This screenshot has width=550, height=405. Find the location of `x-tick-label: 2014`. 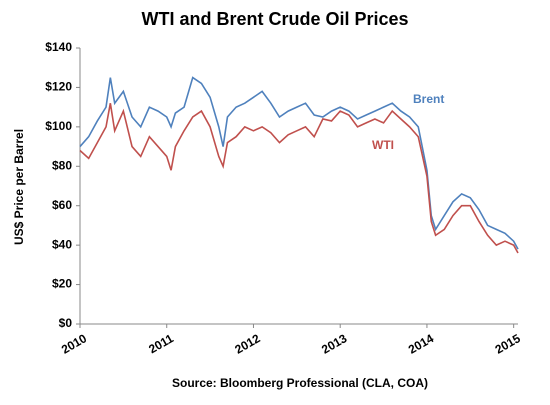

x-tick-label: 2014 is located at coordinates (421, 344).